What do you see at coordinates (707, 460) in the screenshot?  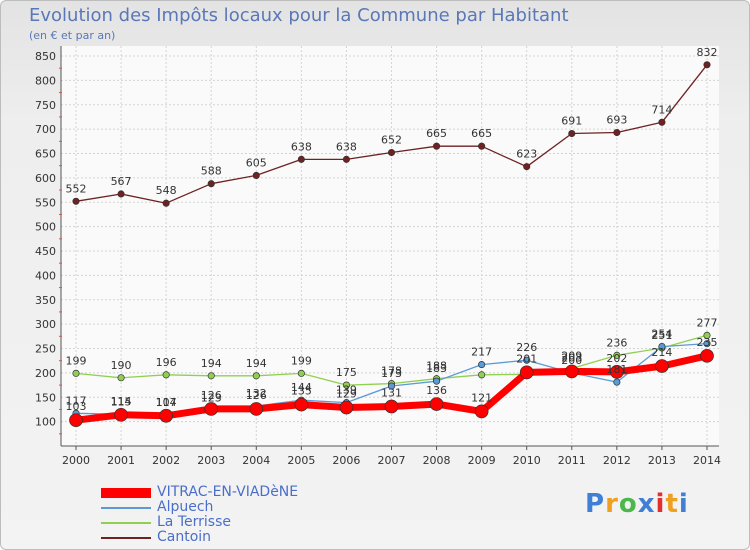 I see `x-tick-label: 2014` at bounding box center [707, 460].